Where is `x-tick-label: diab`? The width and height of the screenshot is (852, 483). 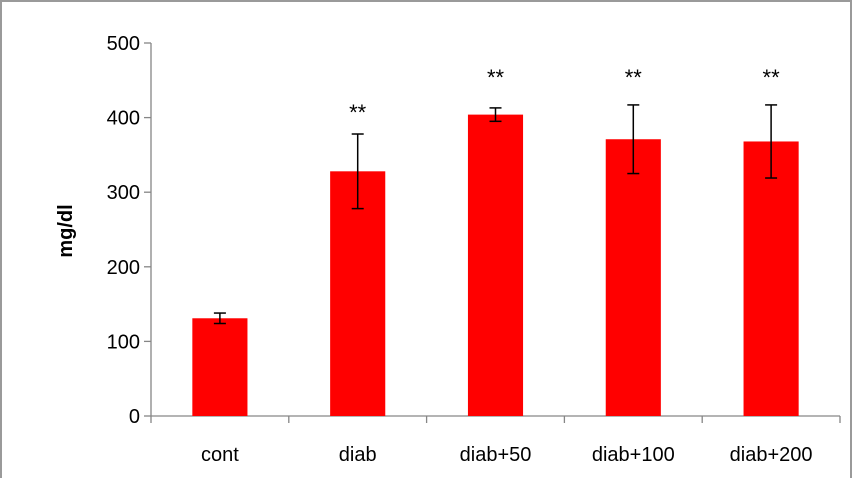 x-tick-label: diab is located at coordinates (358, 455).